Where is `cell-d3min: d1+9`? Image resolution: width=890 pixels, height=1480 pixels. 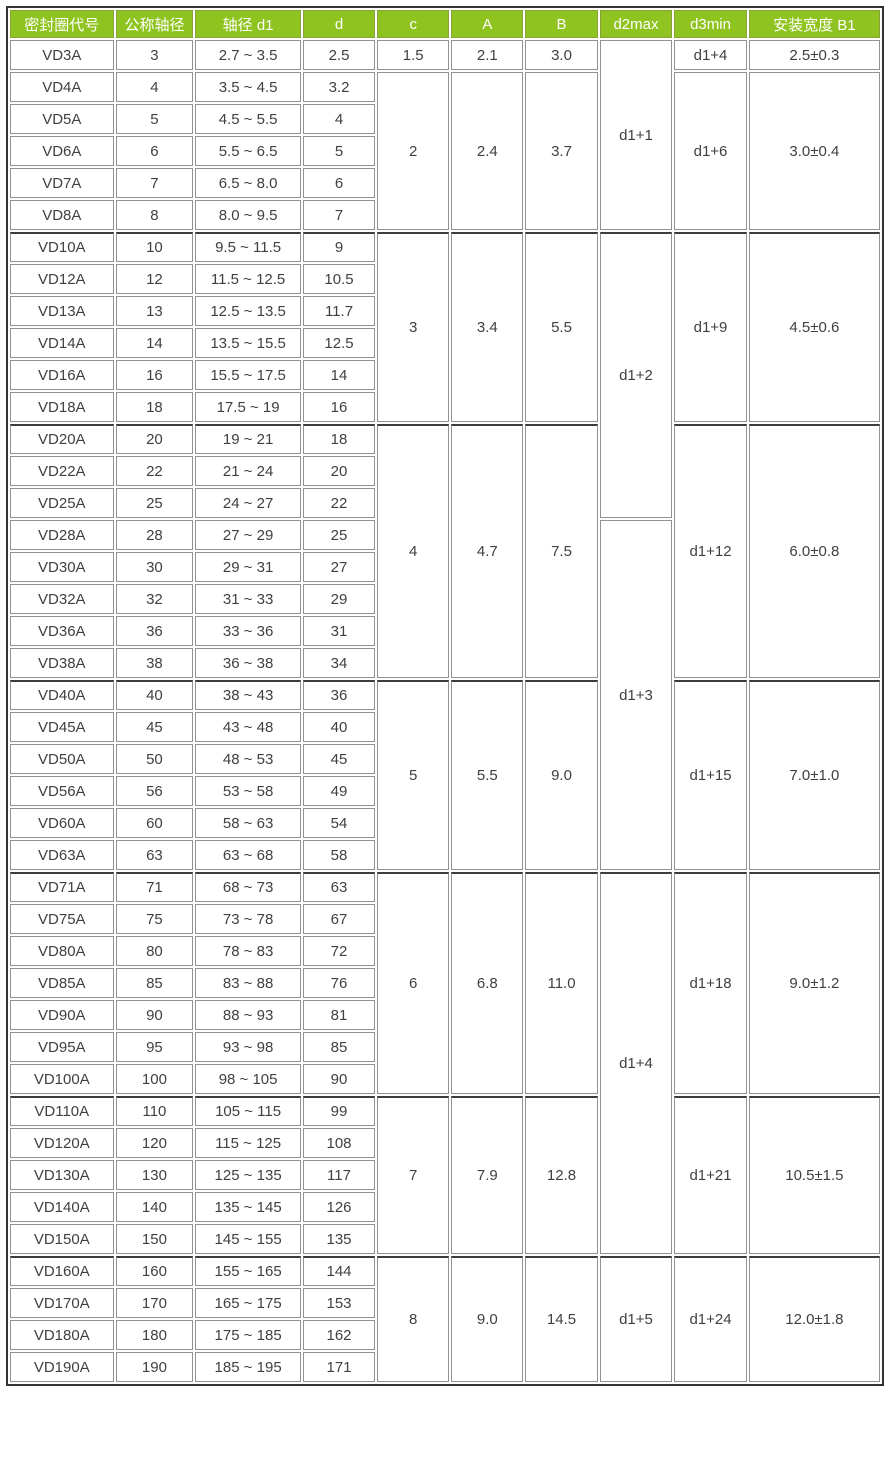
cell-d3min: d1+9 is located at coordinates (710, 327).